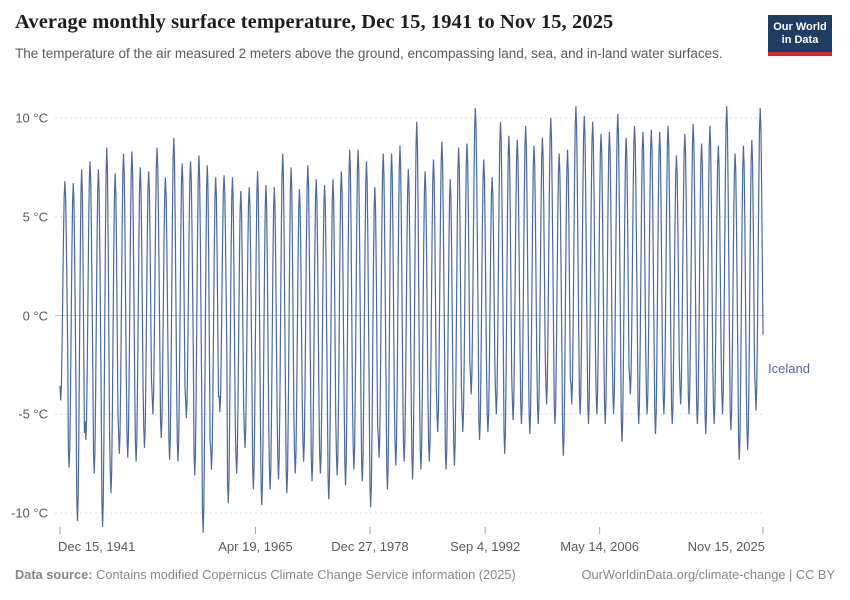 This screenshot has width=850, height=600. Describe the element at coordinates (726, 546) in the screenshot. I see `x-tick-label: Nov 15, 2025` at that location.